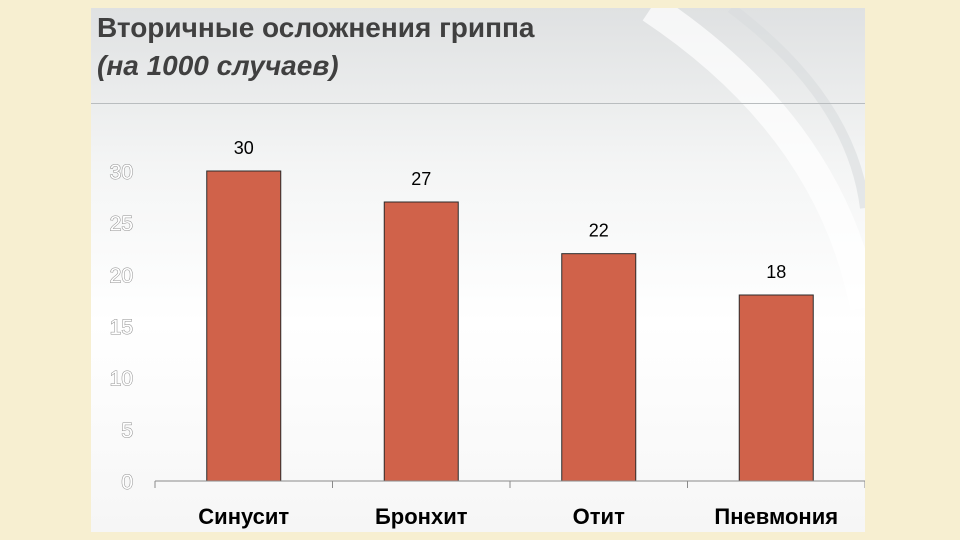 This screenshot has height=540, width=960. Describe the element at coordinates (127, 430) in the screenshot. I see `y-tick-label: 5` at that location.